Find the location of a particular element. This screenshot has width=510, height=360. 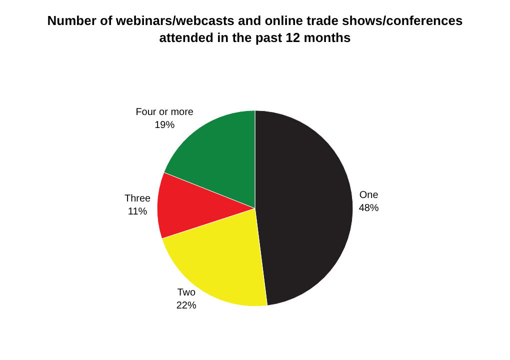

chart-title: Number of webinars/webcasts and online trade shows/conferences attended in the past 12 months is located at coordinates (255, 29).